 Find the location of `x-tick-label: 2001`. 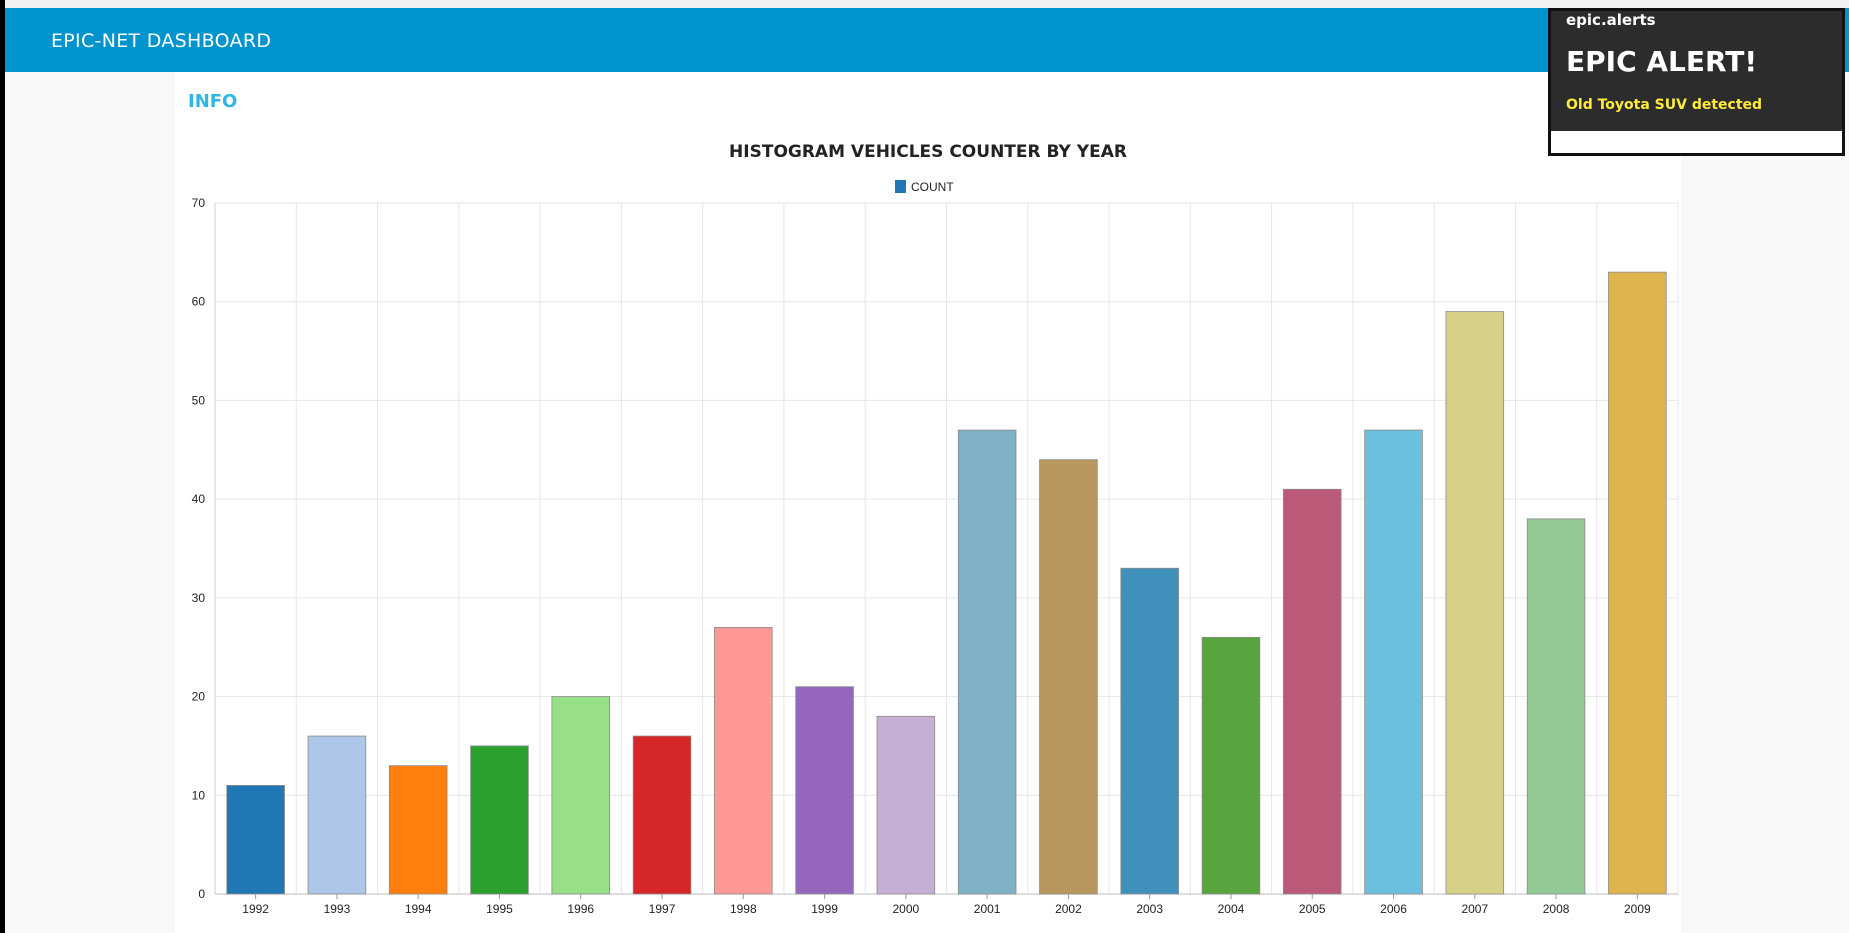

x-tick-label: 2001 is located at coordinates (987, 909).